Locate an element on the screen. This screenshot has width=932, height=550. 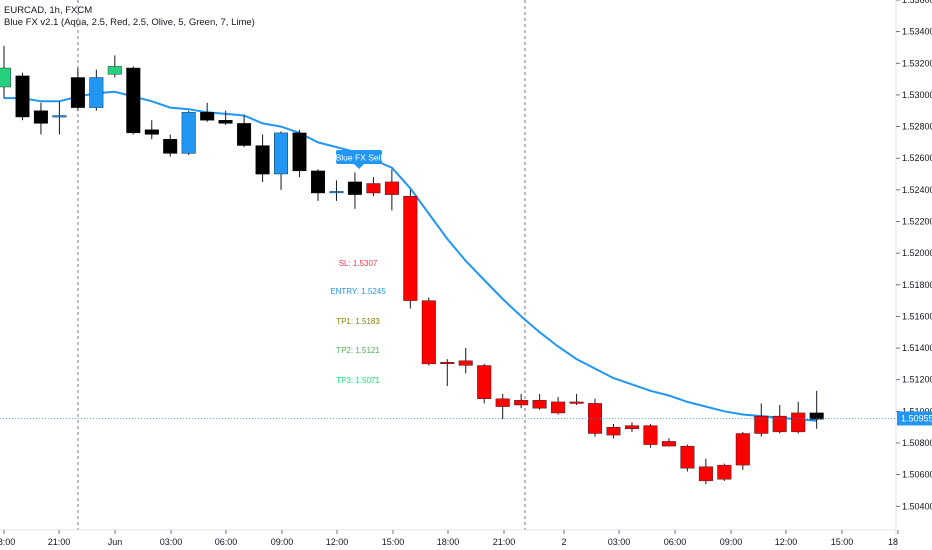
y-tick-label: 1.52000 is located at coordinates (917, 253).